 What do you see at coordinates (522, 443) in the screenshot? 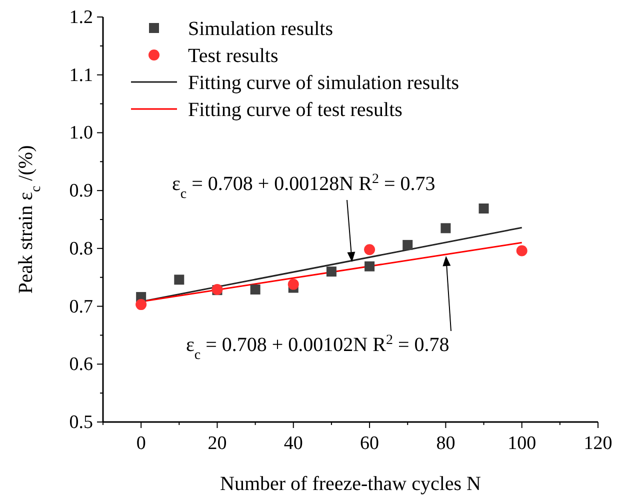
I see `x-tick-label: 100` at bounding box center [522, 443].